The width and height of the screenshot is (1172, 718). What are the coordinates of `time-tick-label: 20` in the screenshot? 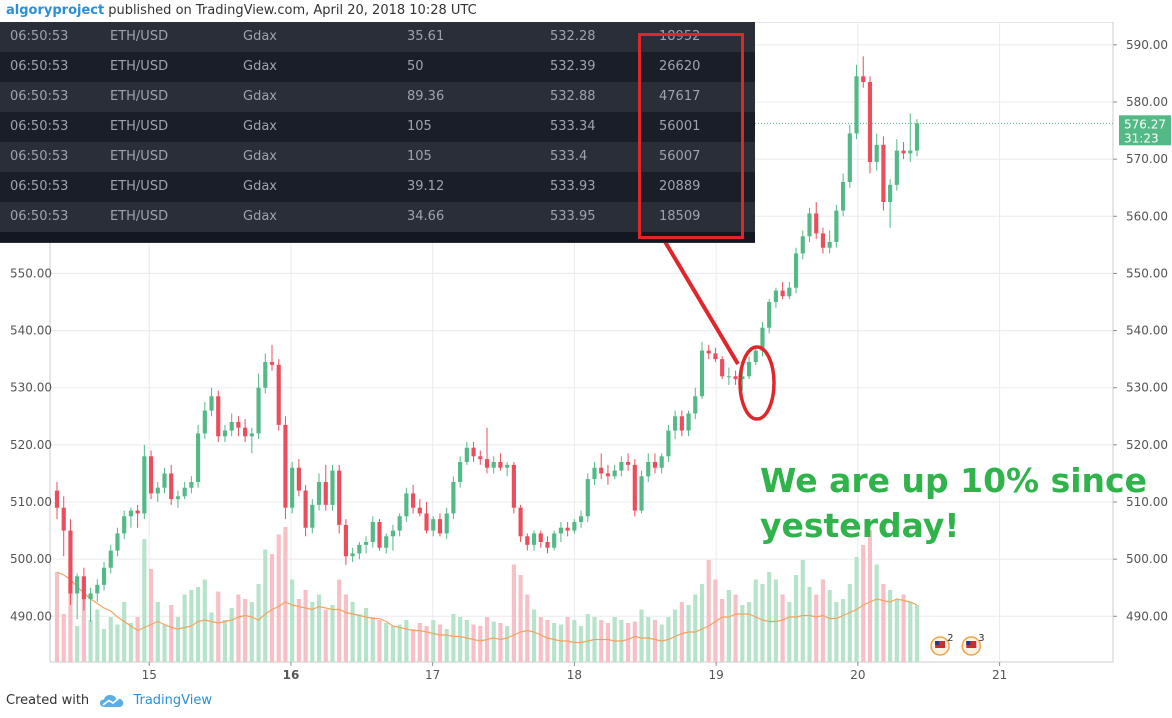 It's located at (857, 675).